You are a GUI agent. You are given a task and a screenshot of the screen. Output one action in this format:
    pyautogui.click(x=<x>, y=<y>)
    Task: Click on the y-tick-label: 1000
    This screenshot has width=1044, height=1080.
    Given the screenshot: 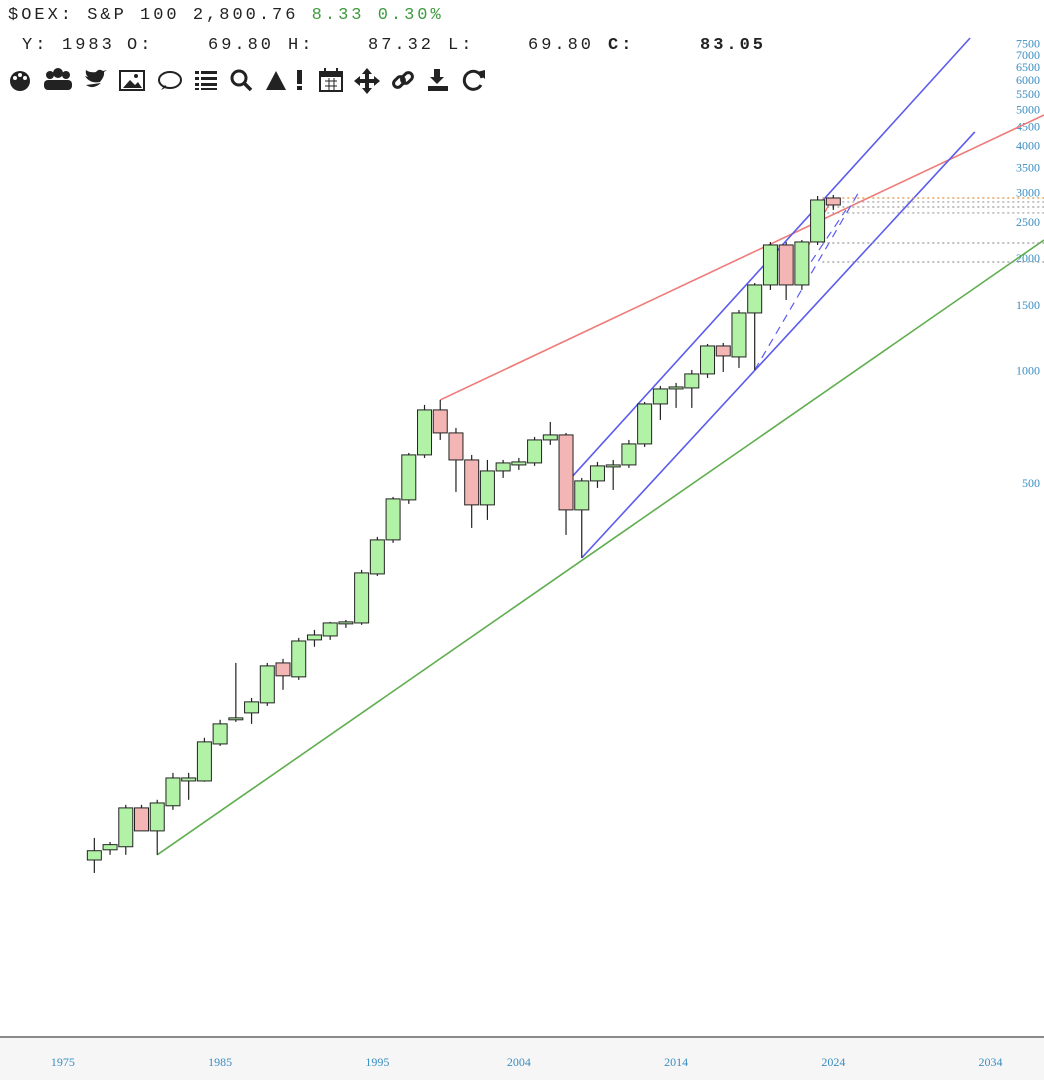 What is the action you would take?
    pyautogui.click(x=1028, y=371)
    